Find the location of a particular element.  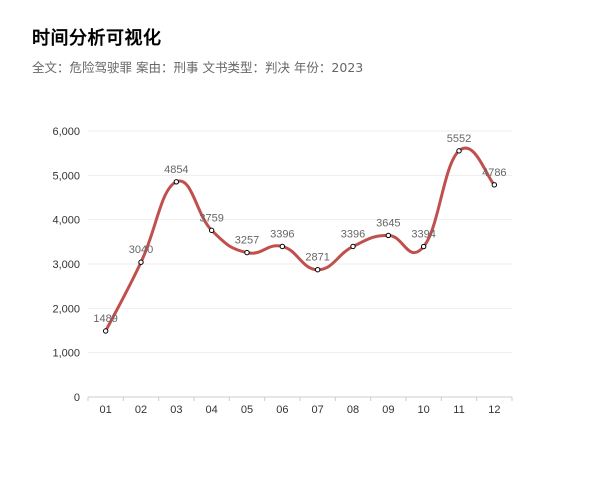

x-tick-label: 12 is located at coordinates (494, 410).